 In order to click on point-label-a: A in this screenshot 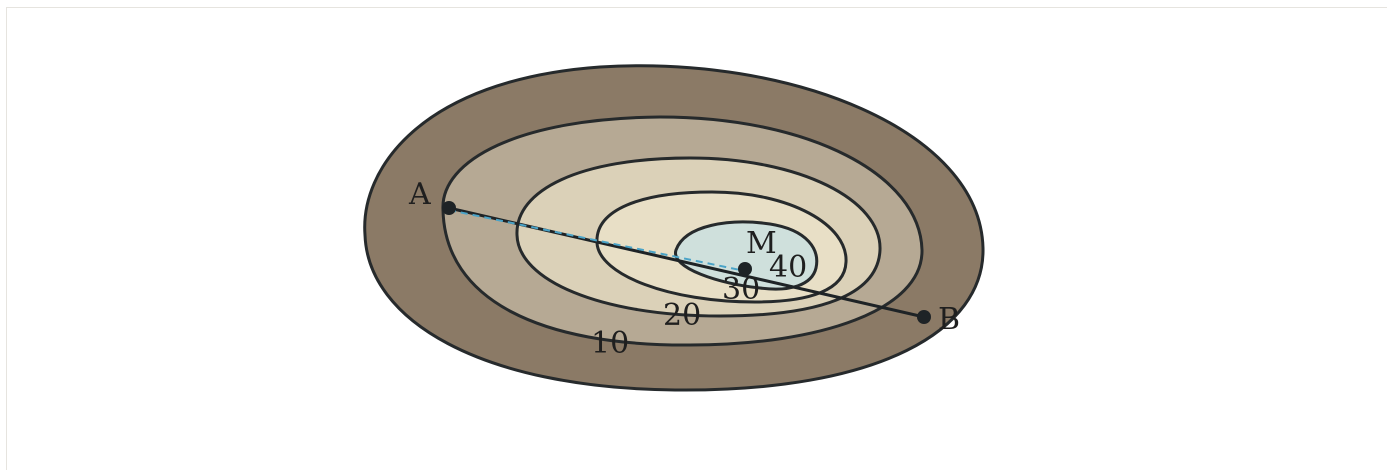, I will do `click(419, 194)`.